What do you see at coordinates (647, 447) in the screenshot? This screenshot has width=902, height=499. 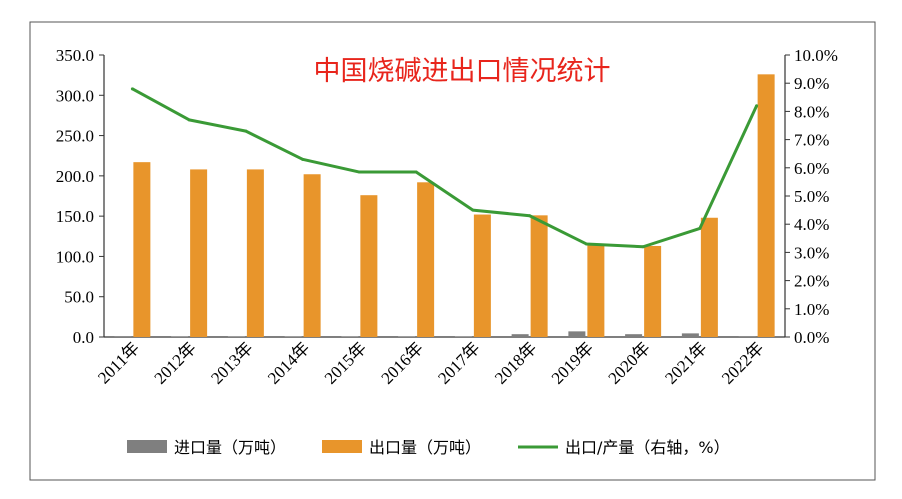 I see `legend-ratio-label: 出口/产量（右轴，%）` at bounding box center [647, 447].